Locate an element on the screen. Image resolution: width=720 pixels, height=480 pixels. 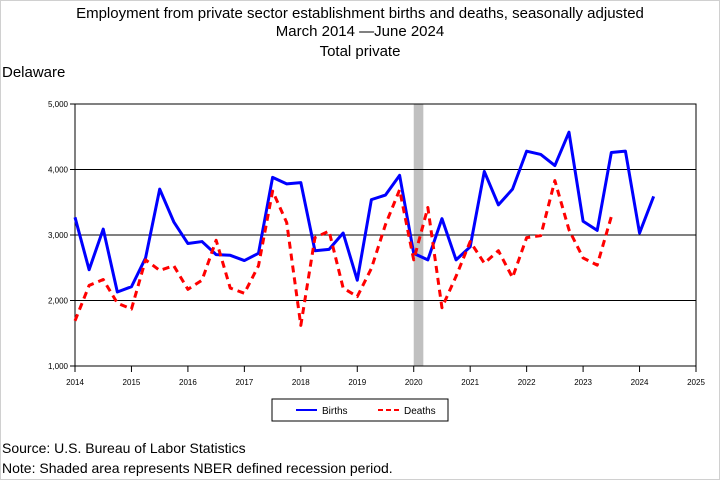
x-tick-label: 2018 is located at coordinates (301, 382).